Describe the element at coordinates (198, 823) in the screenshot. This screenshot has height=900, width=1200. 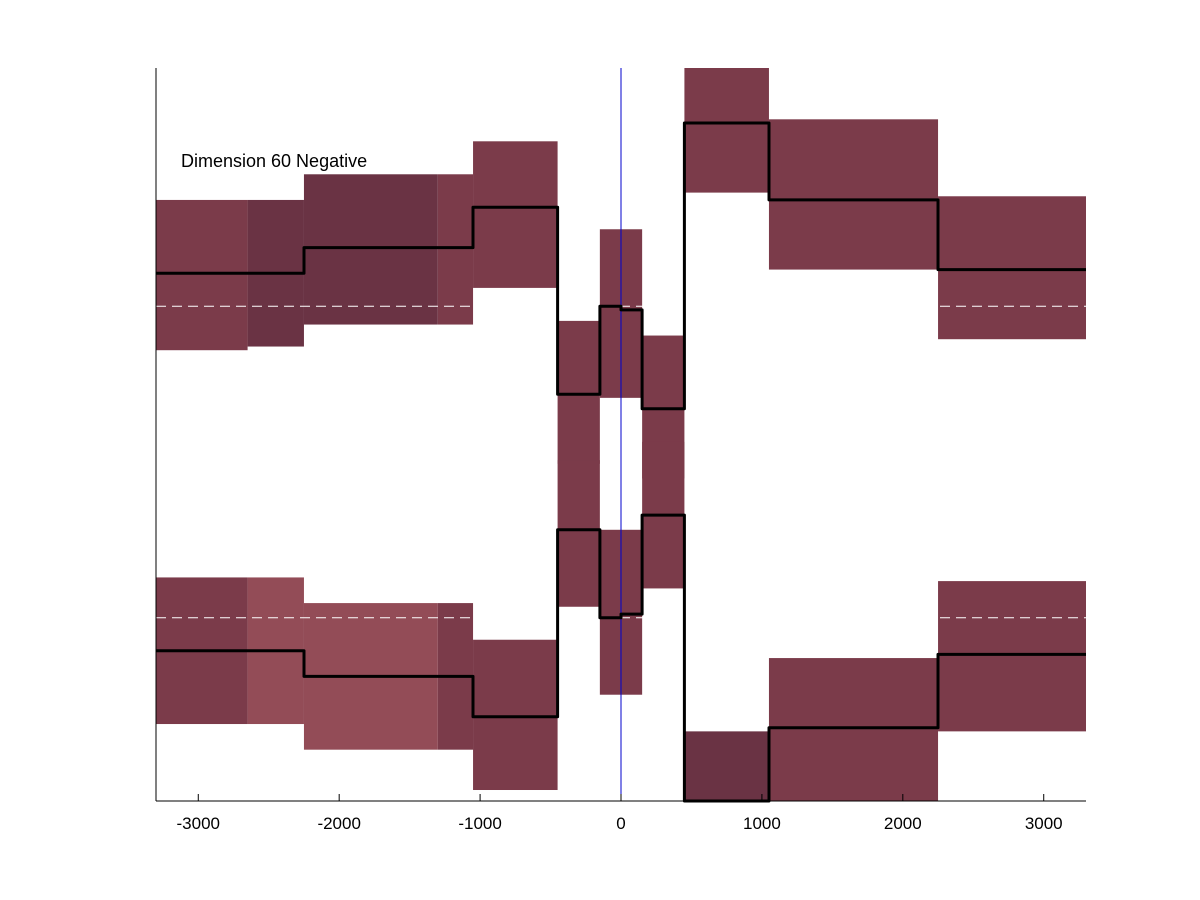
I see `x-tick-label: -3000` at that location.